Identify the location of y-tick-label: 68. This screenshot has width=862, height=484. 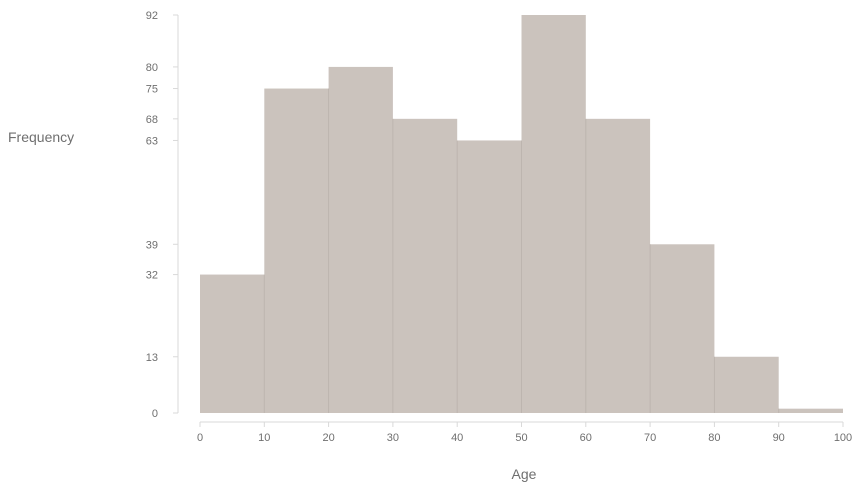
(152, 120).